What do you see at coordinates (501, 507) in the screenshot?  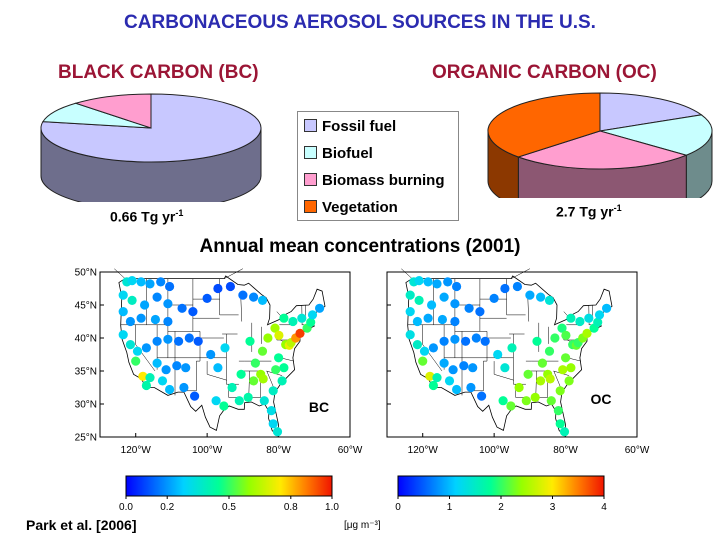 I see `colorbar-tick-label: 2` at bounding box center [501, 507].